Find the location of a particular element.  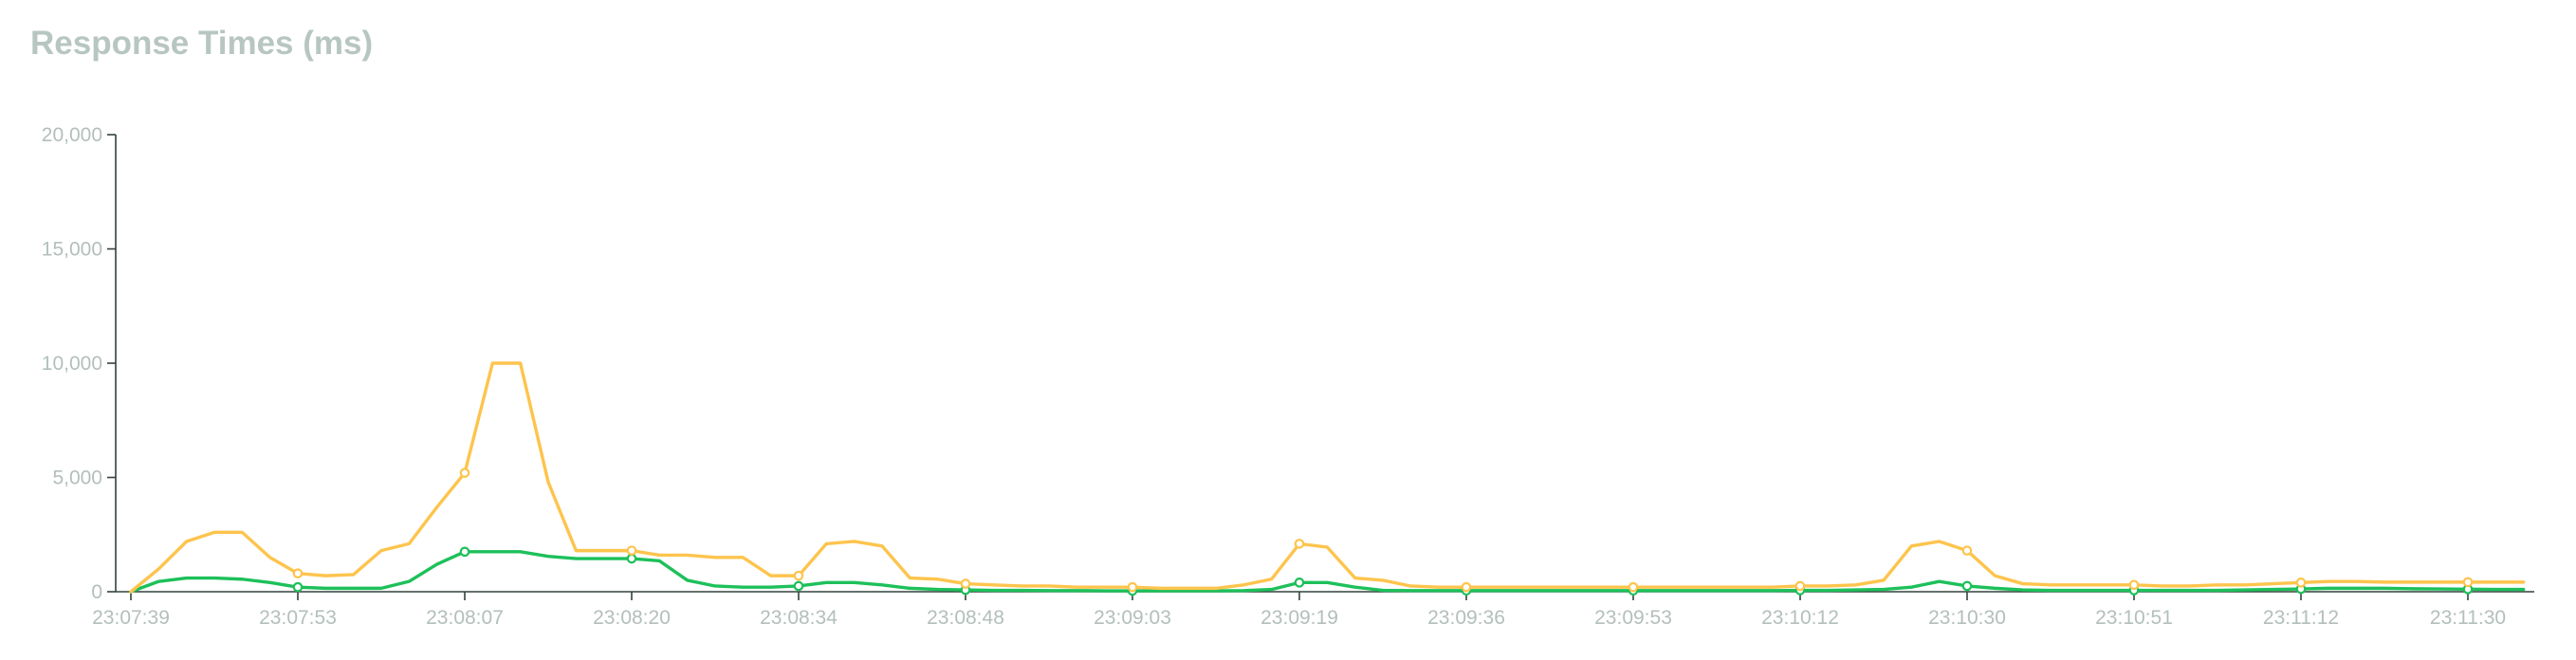

x-tick-label: 23:11:12 is located at coordinates (2301, 618).